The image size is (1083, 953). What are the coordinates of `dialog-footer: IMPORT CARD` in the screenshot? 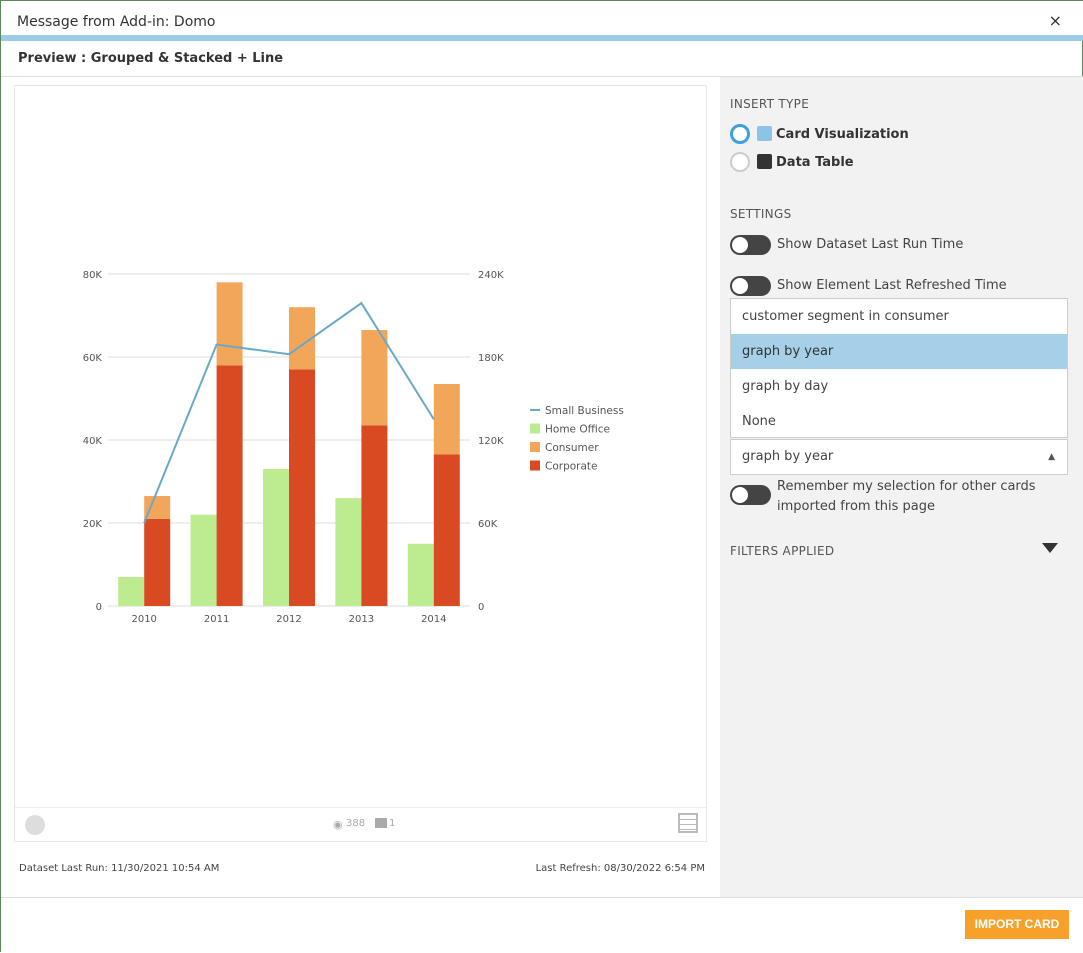 It's located at (542, 925).